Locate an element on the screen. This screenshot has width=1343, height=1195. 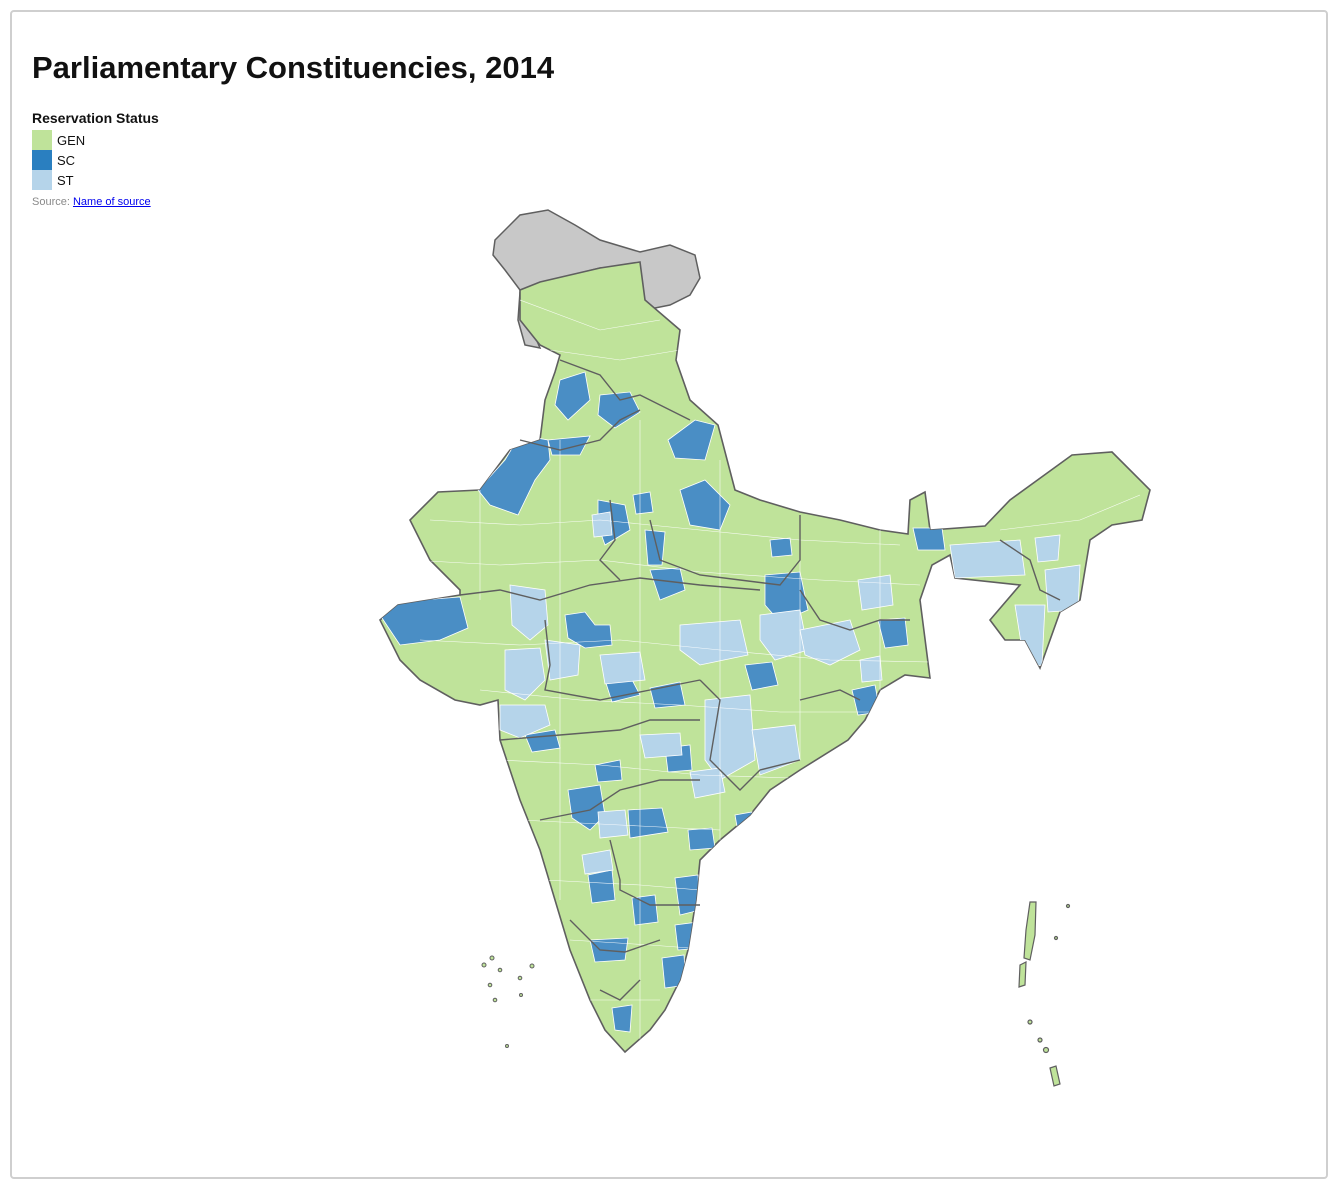
sc-region-karnataka-north is located at coordinates (601, 886).